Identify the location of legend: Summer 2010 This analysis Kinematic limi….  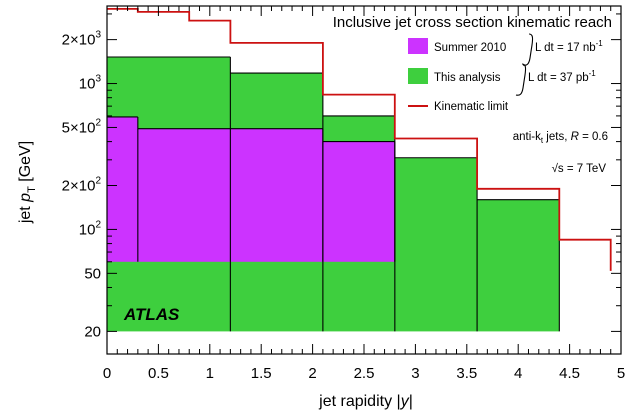
(505, 73).